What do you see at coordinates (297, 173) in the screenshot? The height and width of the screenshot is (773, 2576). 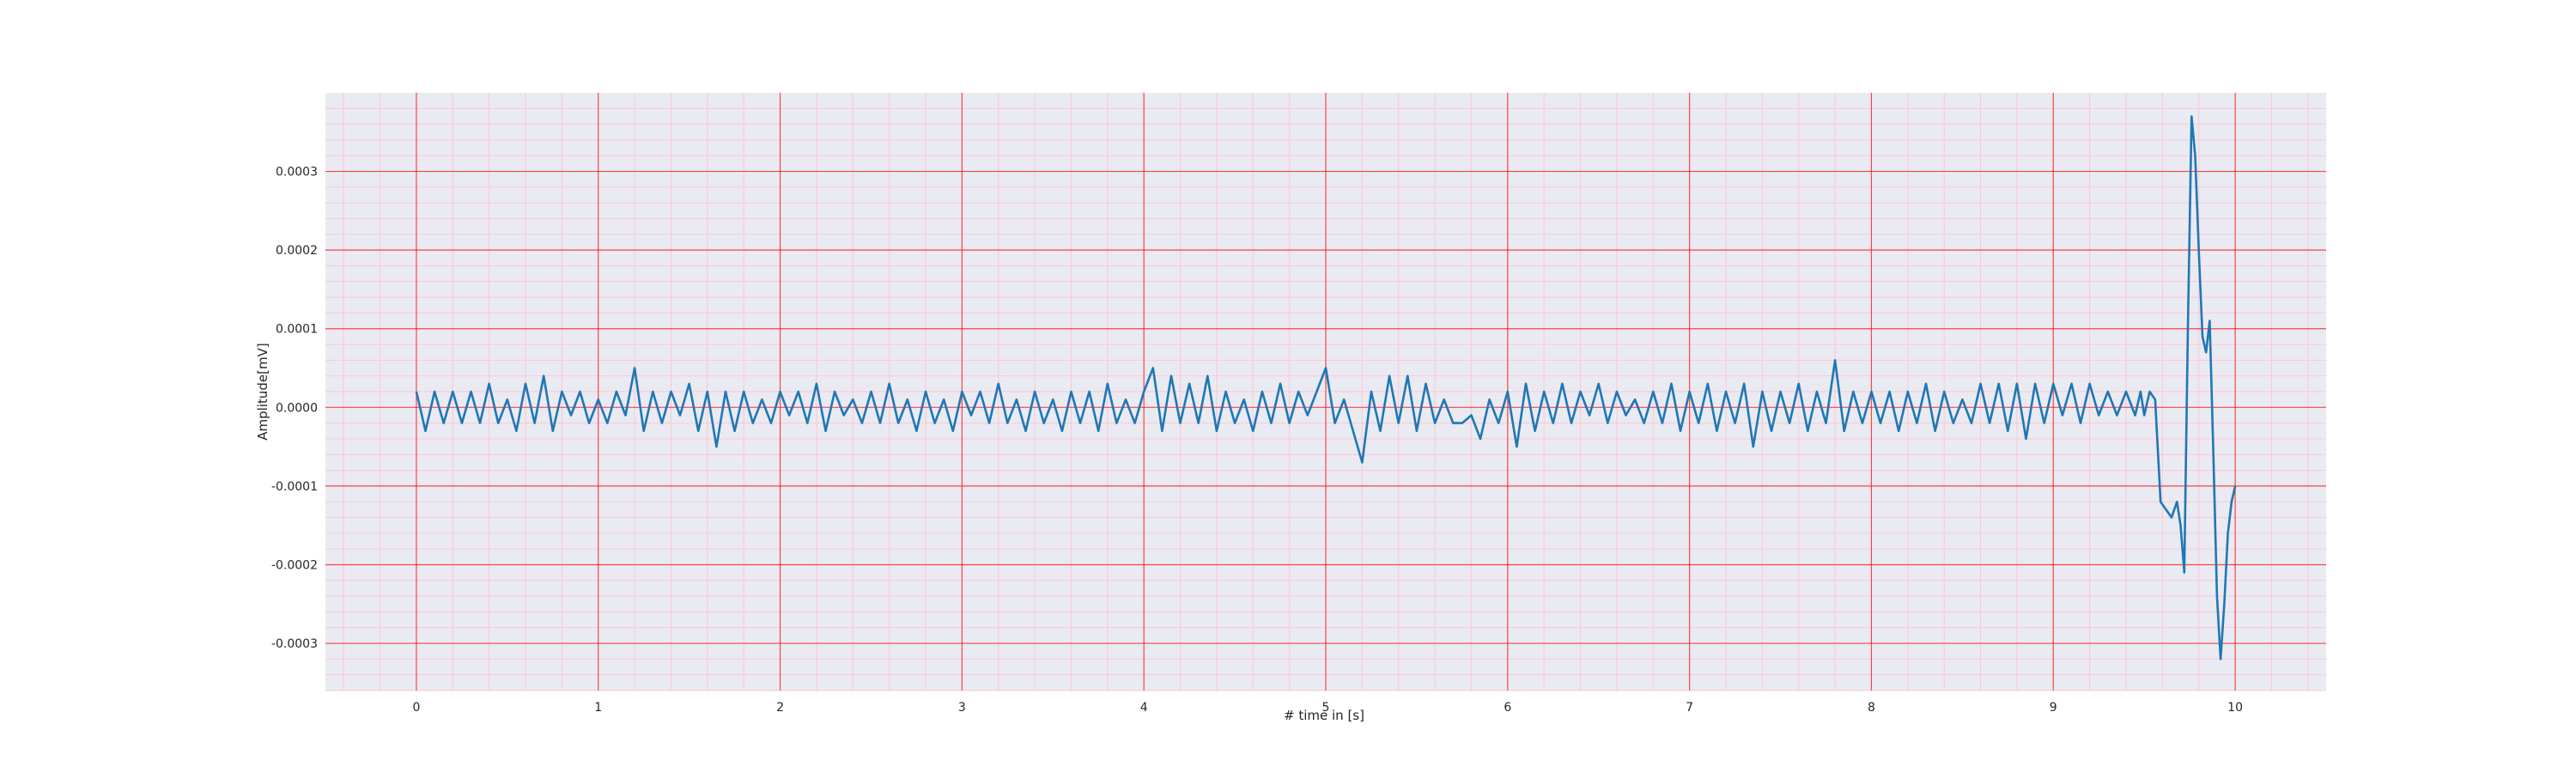 I see `y-tick-label: 0.0003` at bounding box center [297, 173].